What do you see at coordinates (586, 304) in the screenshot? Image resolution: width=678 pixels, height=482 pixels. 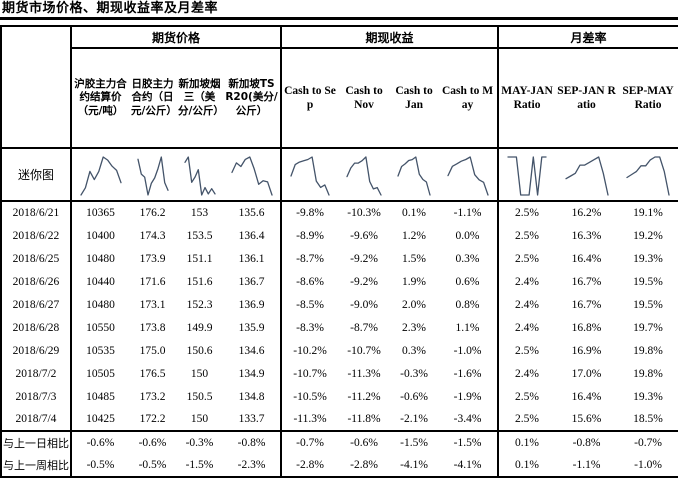 I see `value-cell: 16.7%` at bounding box center [586, 304].